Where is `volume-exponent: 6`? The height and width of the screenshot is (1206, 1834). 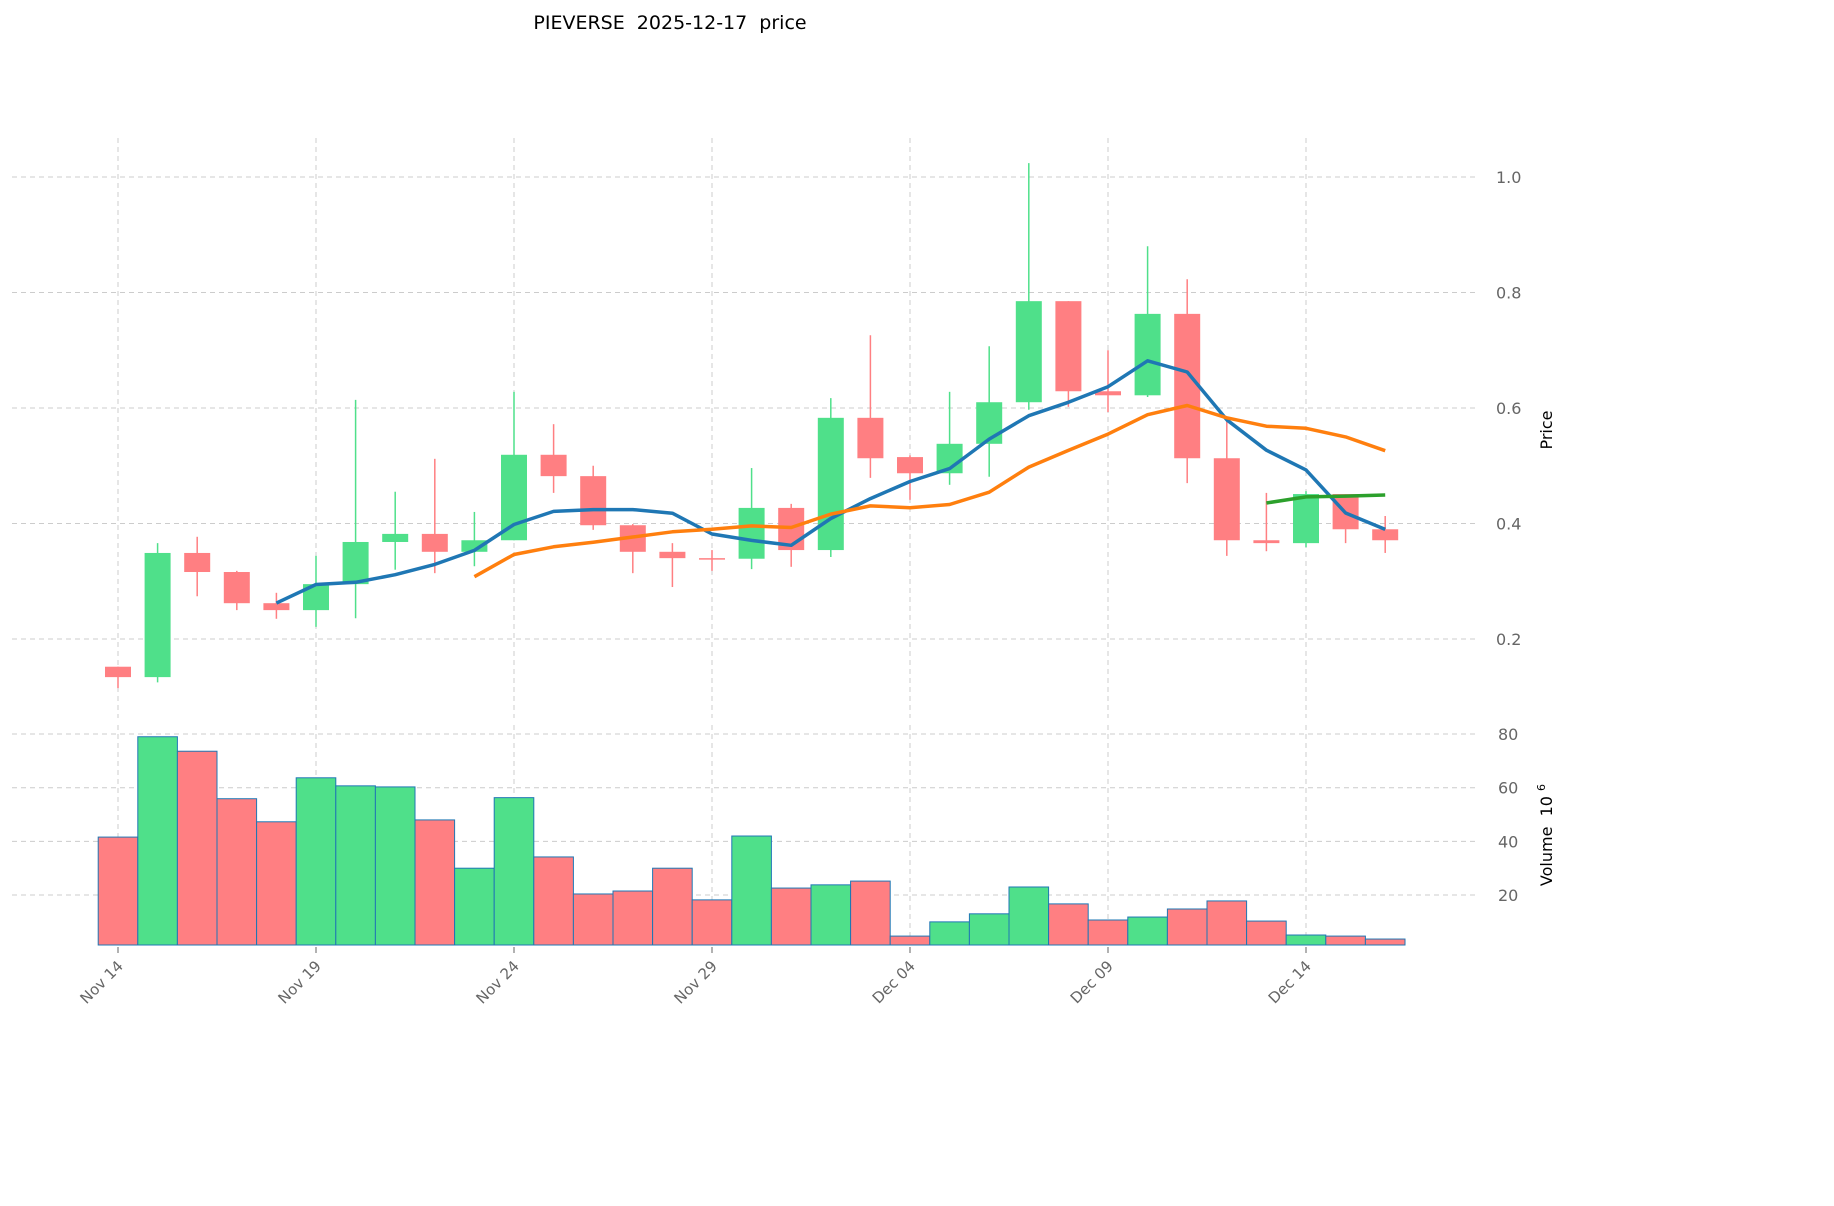 volume-exponent: 6 is located at coordinates (1541, 787).